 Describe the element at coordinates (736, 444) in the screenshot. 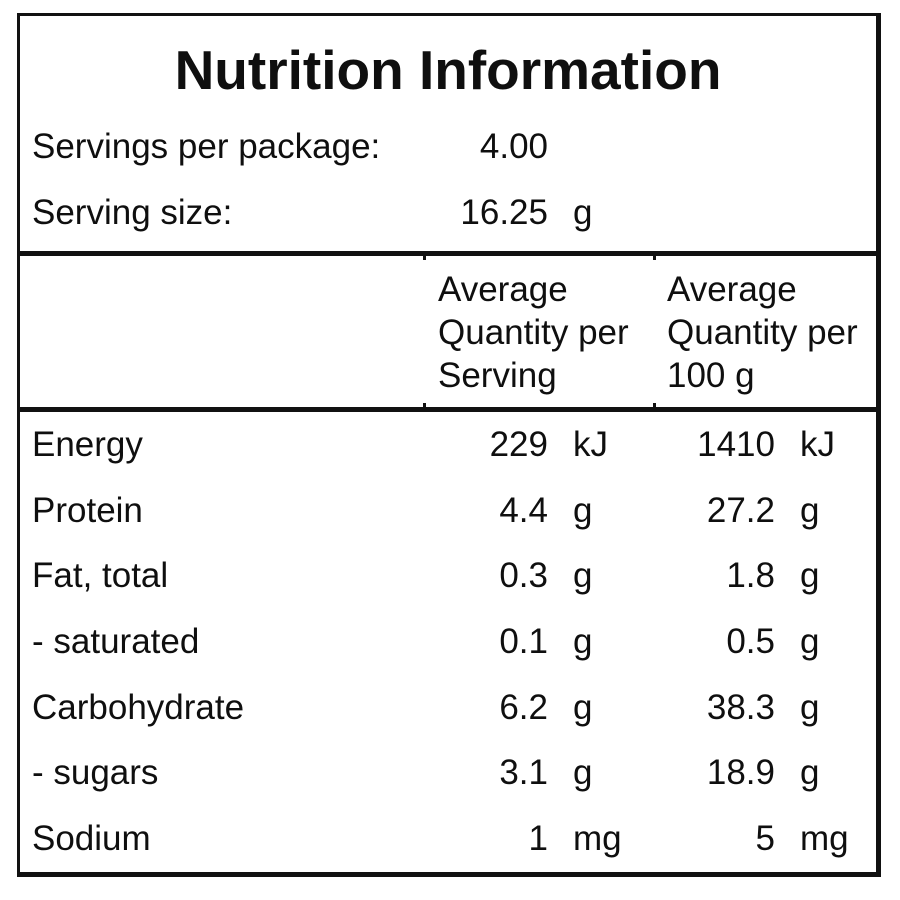

I see `per-100g-value: 1410` at that location.